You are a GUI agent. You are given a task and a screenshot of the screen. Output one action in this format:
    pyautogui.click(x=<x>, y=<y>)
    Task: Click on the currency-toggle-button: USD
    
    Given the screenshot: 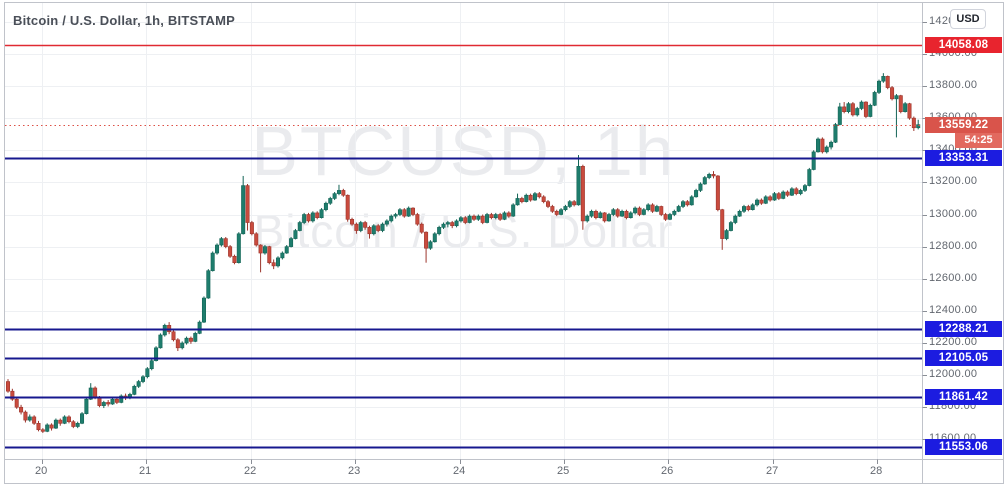 What is the action you would take?
    pyautogui.click(x=968, y=19)
    